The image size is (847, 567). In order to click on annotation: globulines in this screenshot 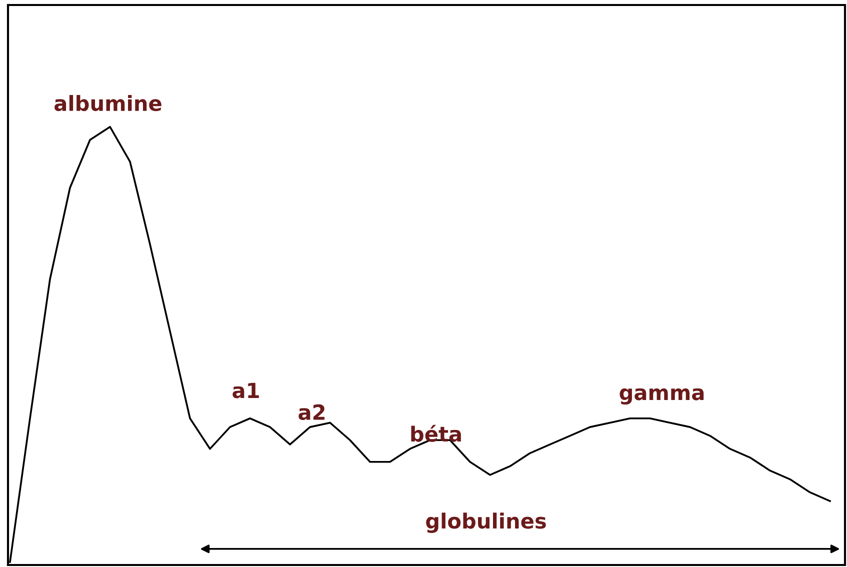, I will do `click(486, 522)`.